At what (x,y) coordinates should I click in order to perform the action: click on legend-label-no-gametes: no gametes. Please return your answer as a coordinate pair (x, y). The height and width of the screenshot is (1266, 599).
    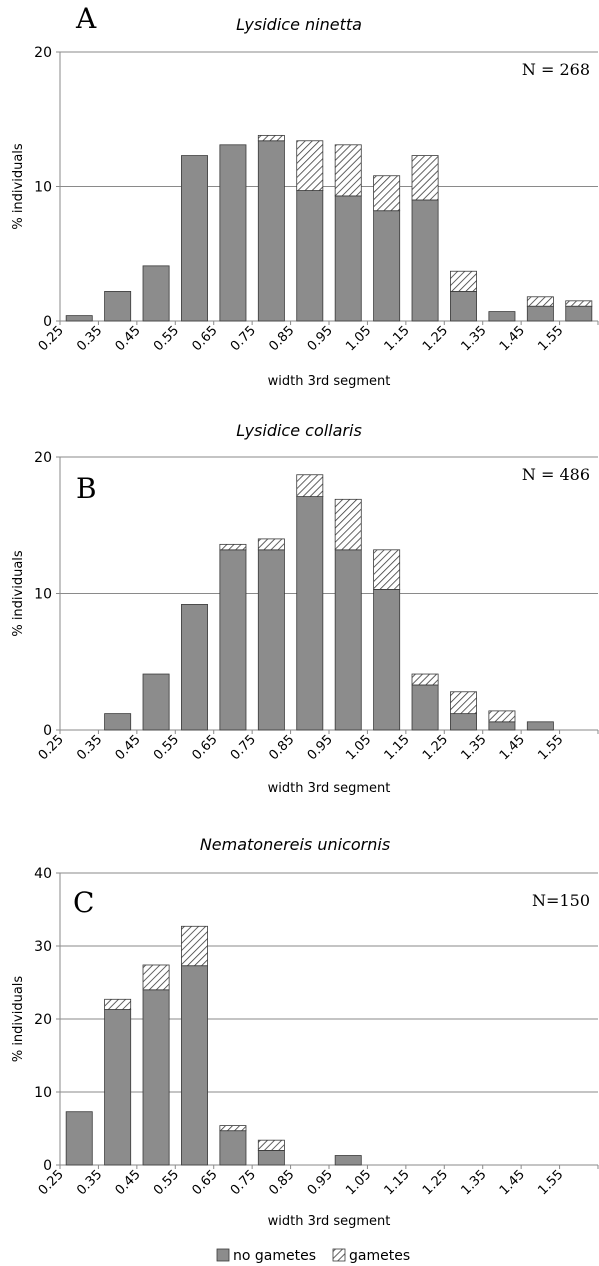
    Looking at the image, I should click on (274, 1256).